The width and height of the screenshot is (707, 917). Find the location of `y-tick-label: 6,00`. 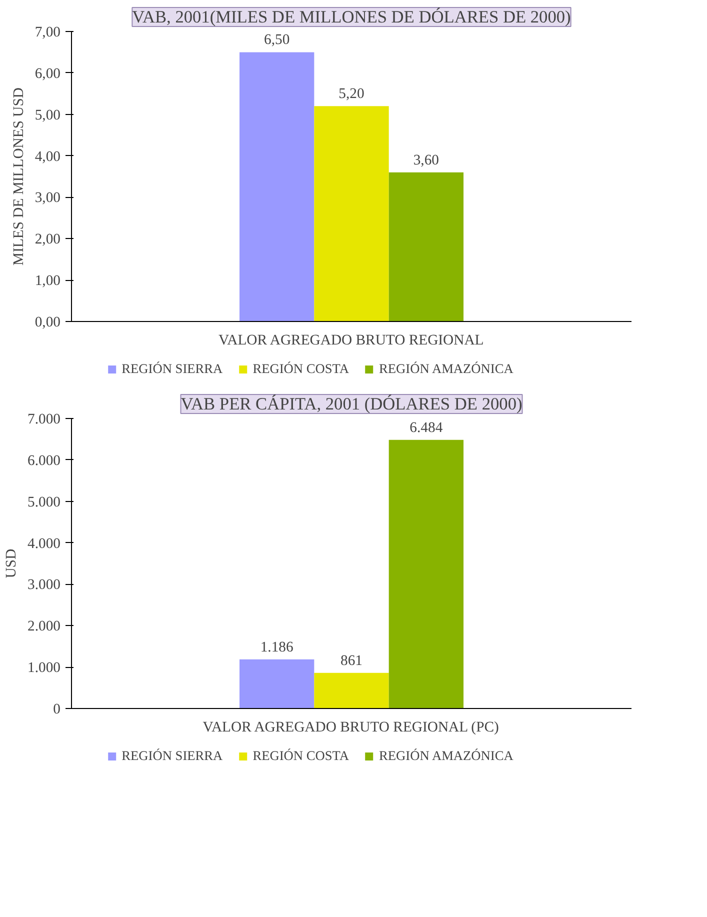

y-tick-label: 6,00 is located at coordinates (47, 74).